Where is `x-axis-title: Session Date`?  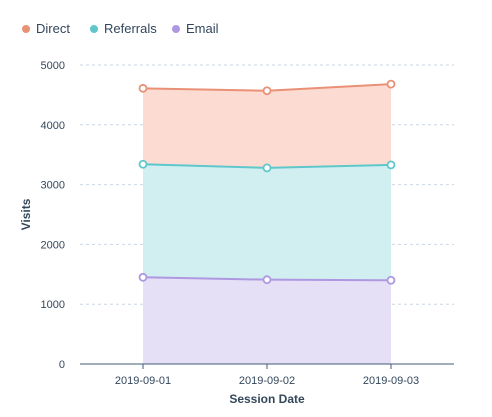
x-axis-title: Session Date is located at coordinates (267, 399).